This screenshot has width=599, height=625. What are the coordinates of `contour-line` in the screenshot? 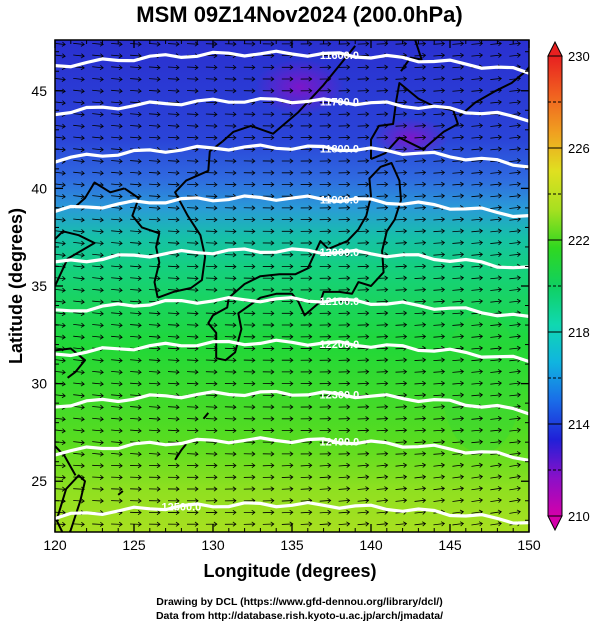 It's located at (292, 512).